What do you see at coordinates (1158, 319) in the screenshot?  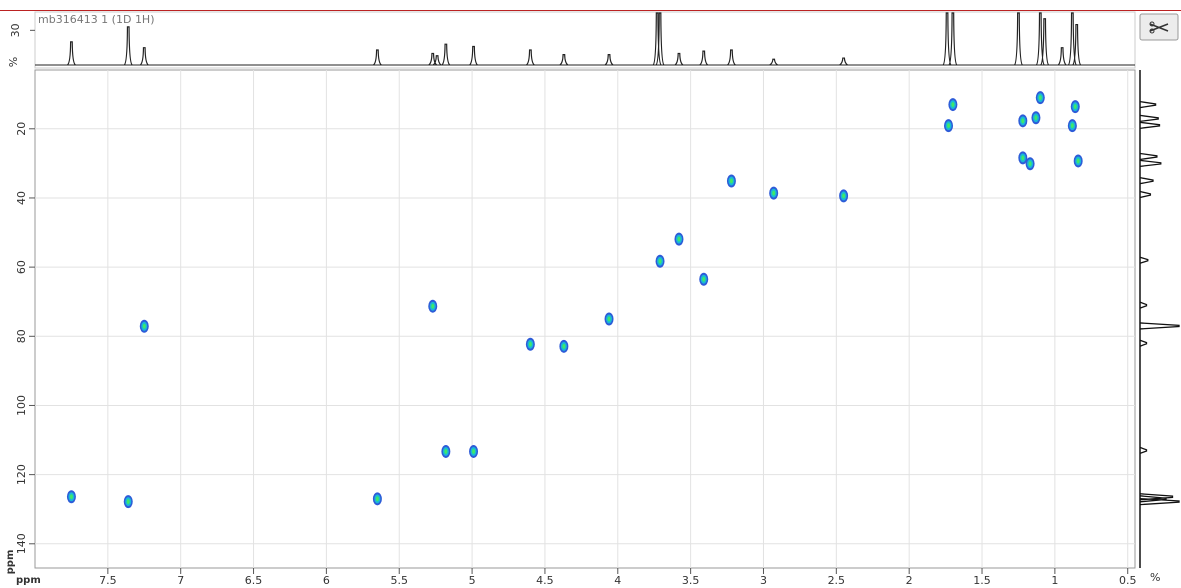 I see `carbon-panel` at bounding box center [1158, 319].